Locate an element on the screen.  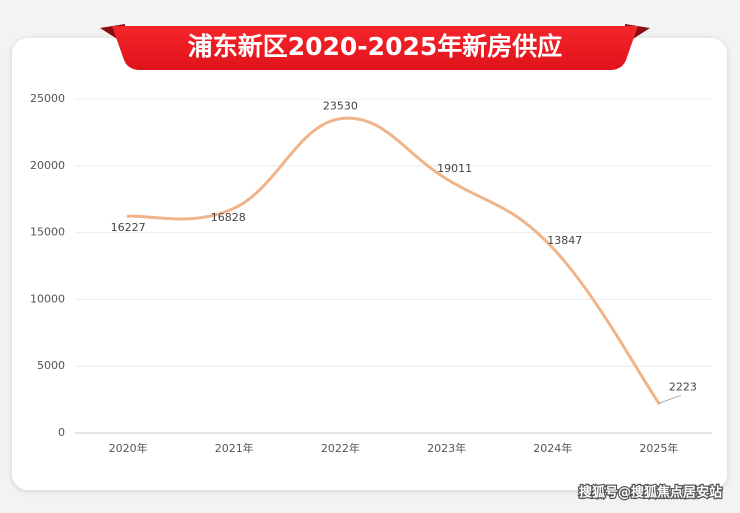
data-label: 16227 is located at coordinates (128, 227).